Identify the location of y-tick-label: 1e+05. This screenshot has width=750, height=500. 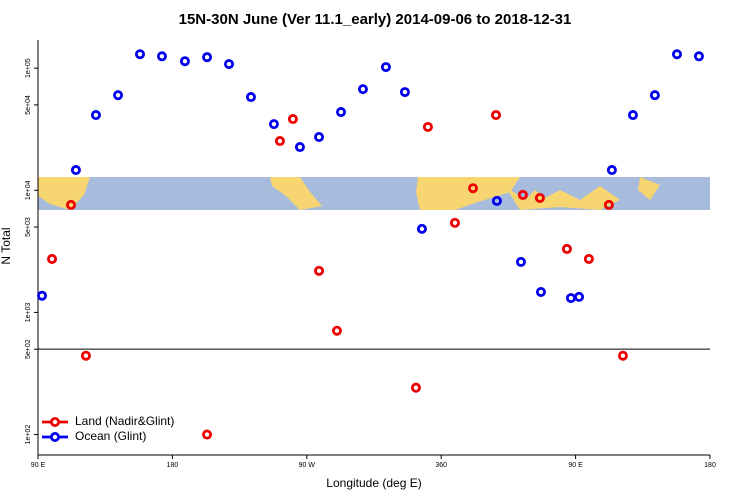
(28, 68).